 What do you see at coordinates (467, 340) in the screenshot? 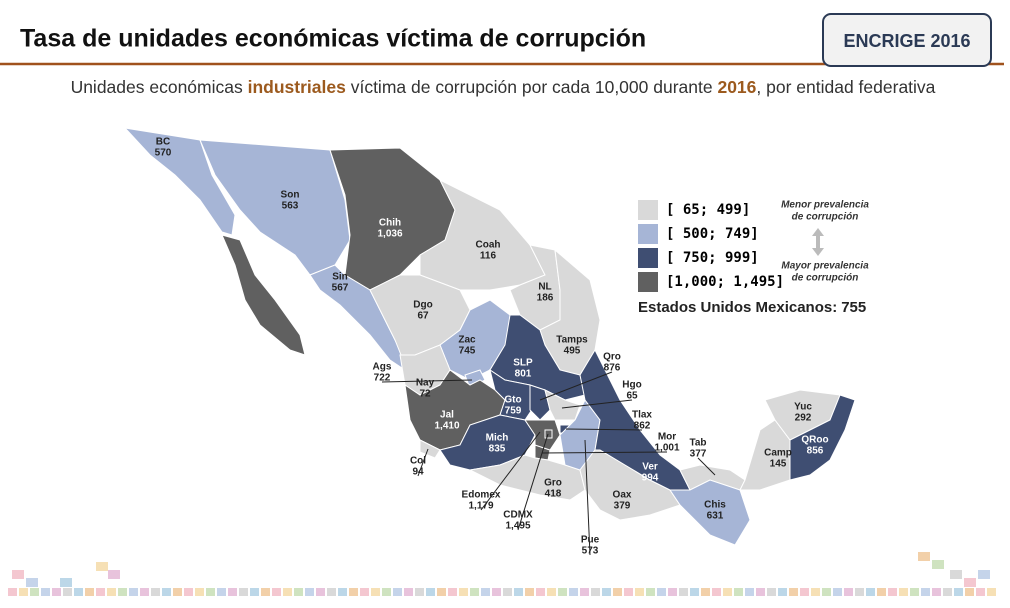
I see `state-name: Zac` at bounding box center [467, 340].